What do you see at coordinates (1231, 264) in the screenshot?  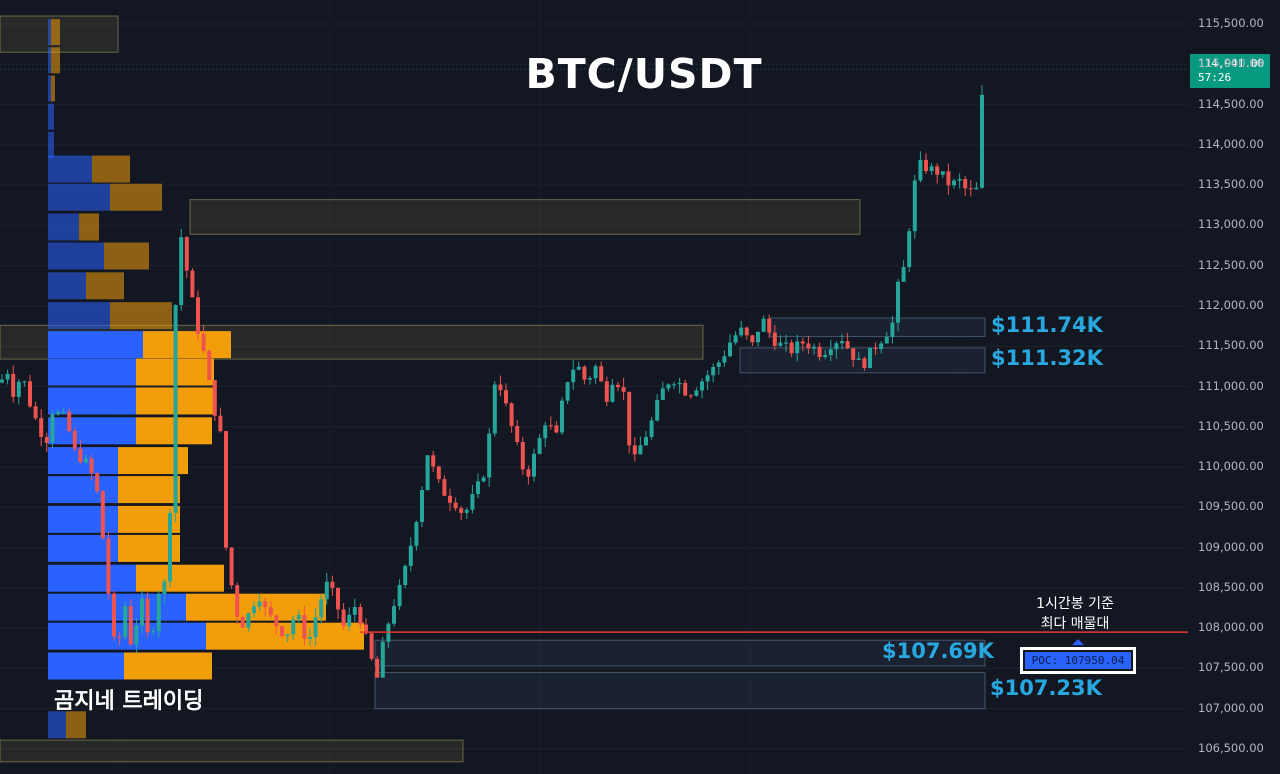 I see `price-tick-label: 112,500.00` at bounding box center [1231, 264].